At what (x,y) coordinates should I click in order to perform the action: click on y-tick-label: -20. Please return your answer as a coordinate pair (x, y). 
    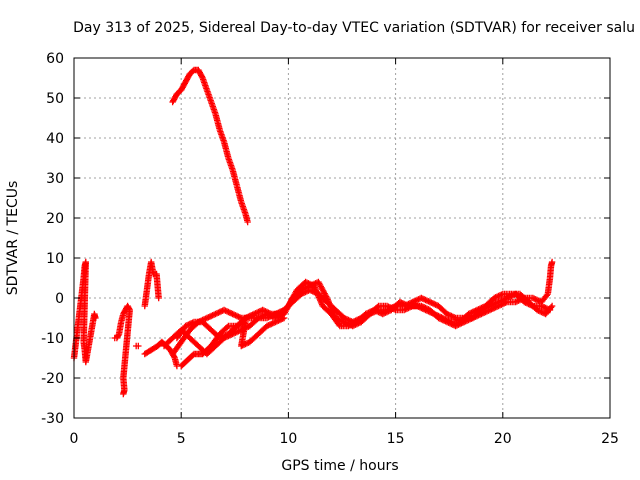
    Looking at the image, I should click on (52, 379).